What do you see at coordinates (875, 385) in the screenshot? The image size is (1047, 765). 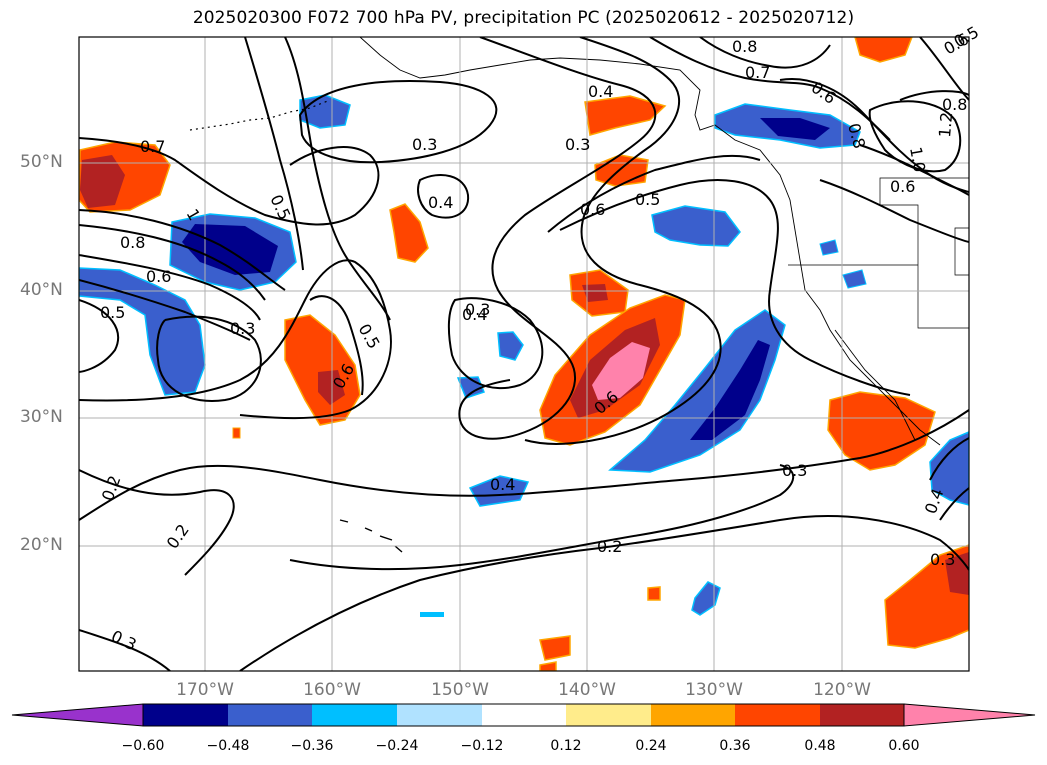 I see `baja-coast` at bounding box center [875, 385].